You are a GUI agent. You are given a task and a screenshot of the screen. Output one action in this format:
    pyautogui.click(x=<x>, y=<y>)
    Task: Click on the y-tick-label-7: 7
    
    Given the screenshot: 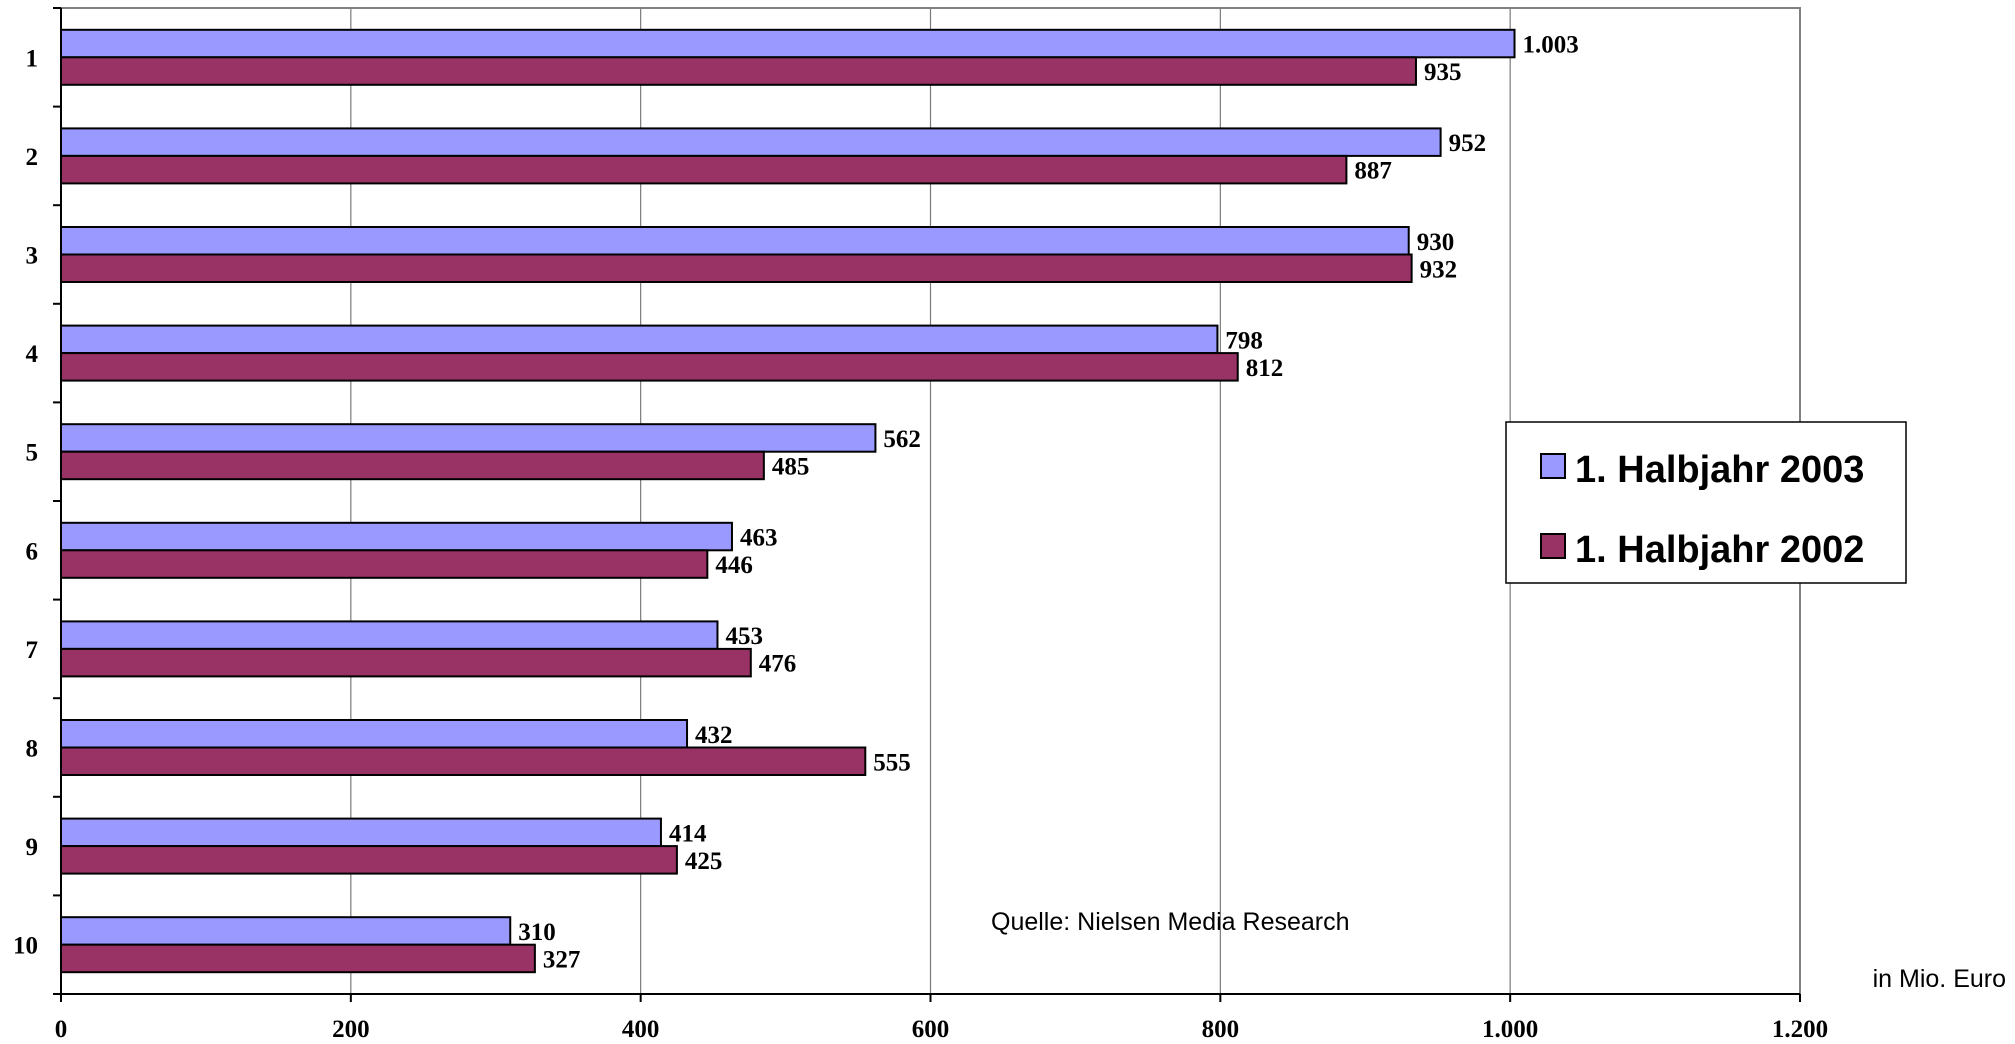 What is the action you would take?
    pyautogui.click(x=32, y=650)
    